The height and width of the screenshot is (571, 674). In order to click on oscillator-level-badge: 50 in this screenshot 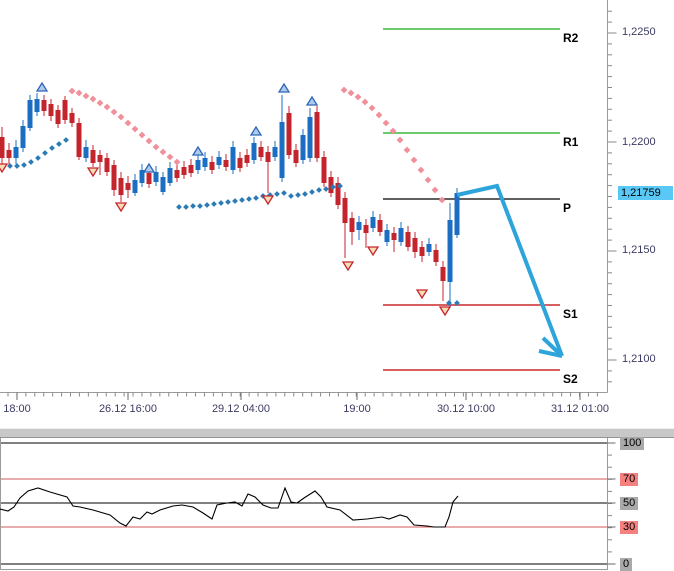, I will do `click(629, 503)`.